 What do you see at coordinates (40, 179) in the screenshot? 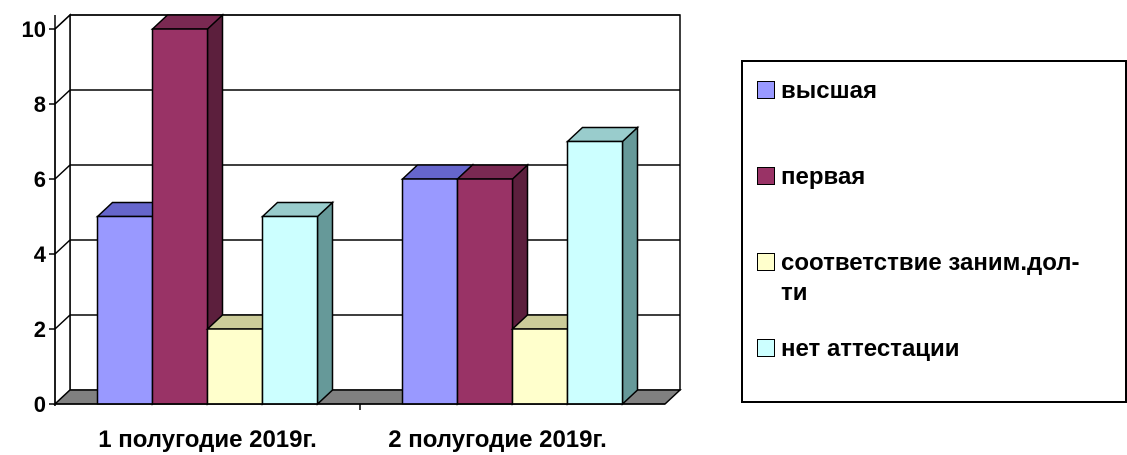
I see `y-tick-label: 6` at bounding box center [40, 179].